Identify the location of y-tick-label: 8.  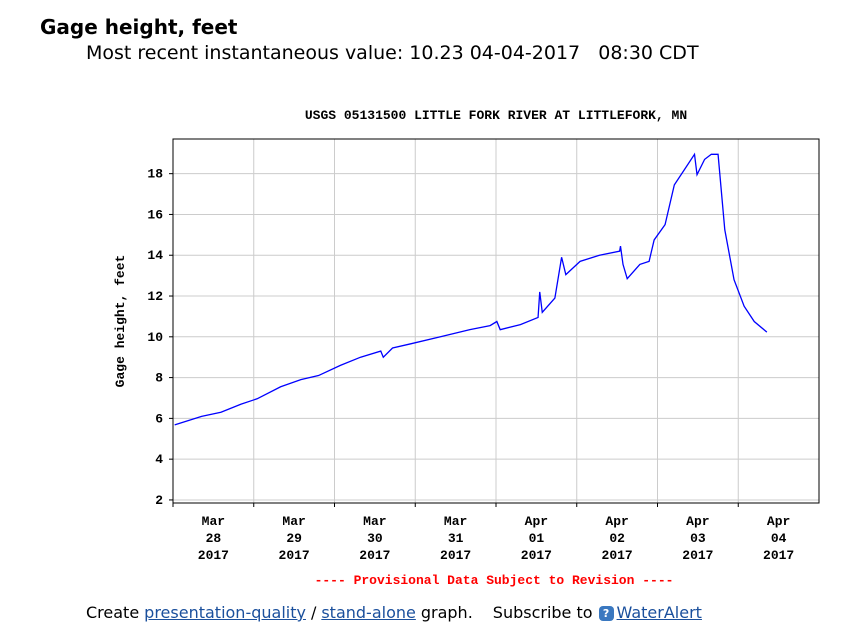
(159, 378).